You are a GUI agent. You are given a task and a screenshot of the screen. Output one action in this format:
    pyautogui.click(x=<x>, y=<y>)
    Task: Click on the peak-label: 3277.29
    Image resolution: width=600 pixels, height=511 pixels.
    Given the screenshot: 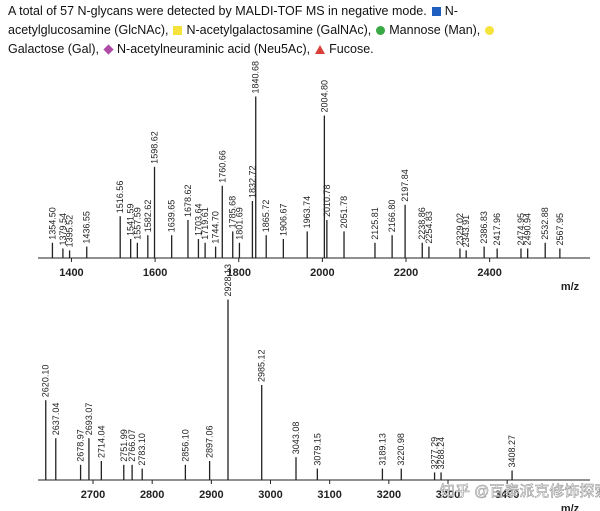 What is the action you would take?
    pyautogui.click(x=435, y=453)
    